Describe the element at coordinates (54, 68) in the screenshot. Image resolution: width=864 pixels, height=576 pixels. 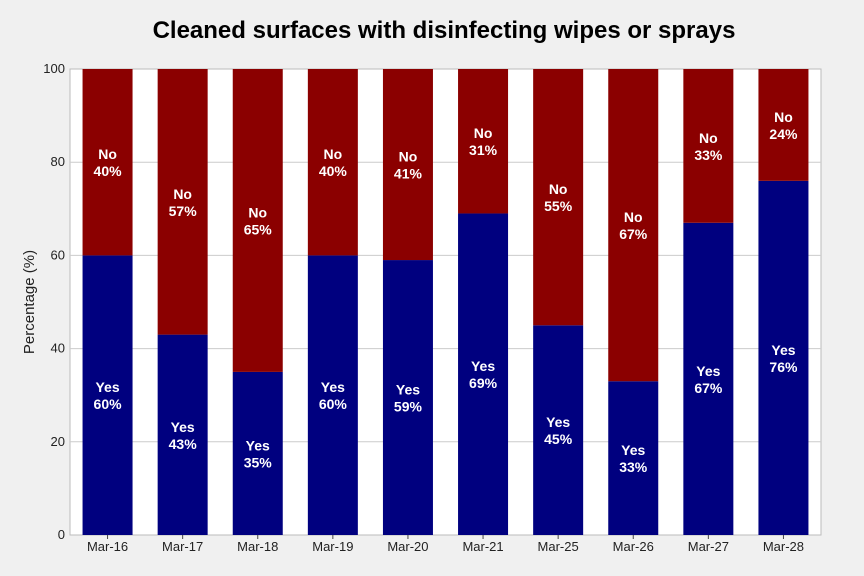
I see `y-tick-label: 100` at that location.